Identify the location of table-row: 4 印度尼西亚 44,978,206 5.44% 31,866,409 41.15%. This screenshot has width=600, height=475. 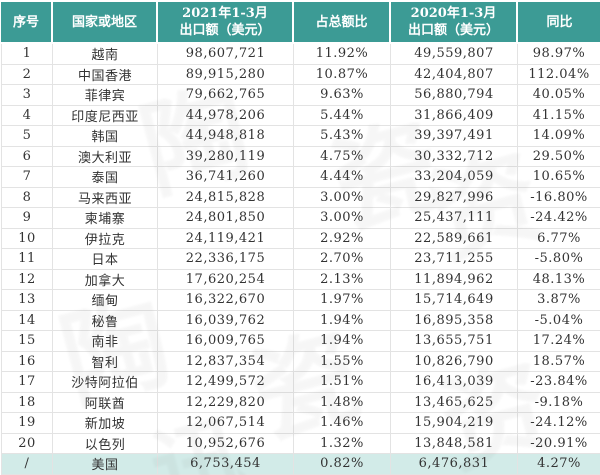
(300, 115).